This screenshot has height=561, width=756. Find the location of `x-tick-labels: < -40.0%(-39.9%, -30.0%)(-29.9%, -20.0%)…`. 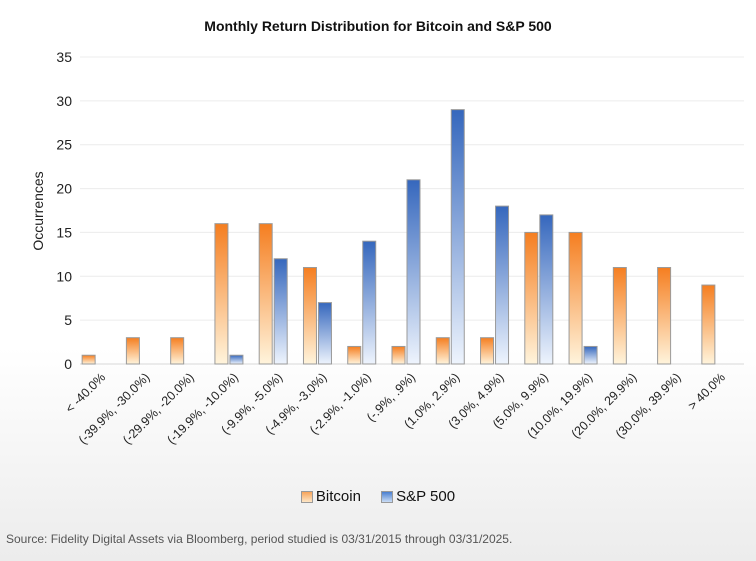

x-tick-labels: < -40.0%(-39.9%, -30.0%)(-29.9%, -20.0%)… is located at coordinates (395, 408).